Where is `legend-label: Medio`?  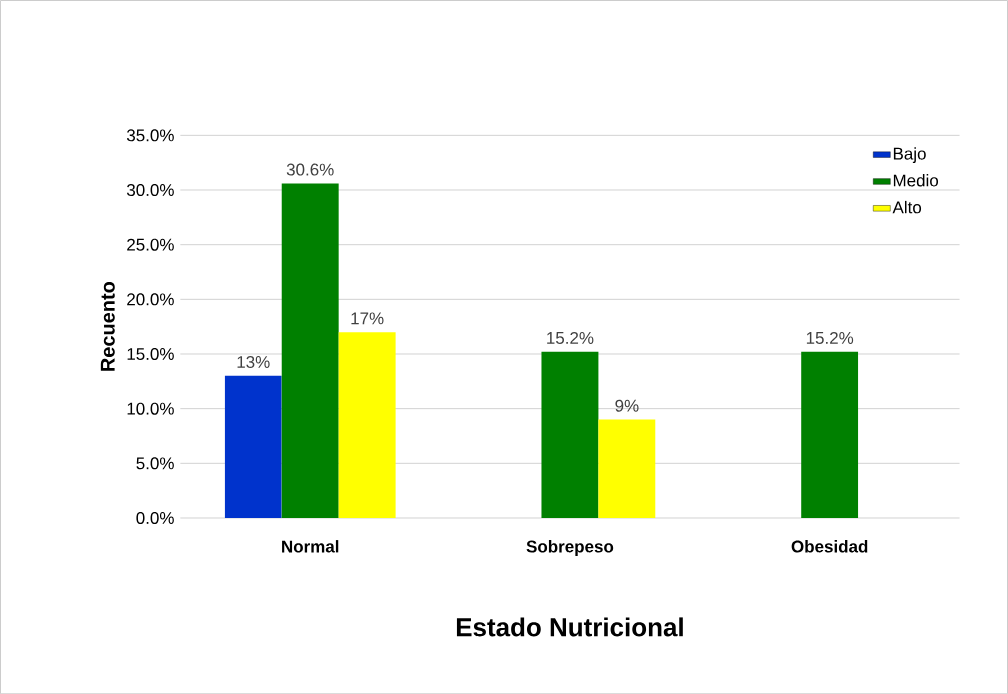 legend-label: Medio is located at coordinates (916, 180).